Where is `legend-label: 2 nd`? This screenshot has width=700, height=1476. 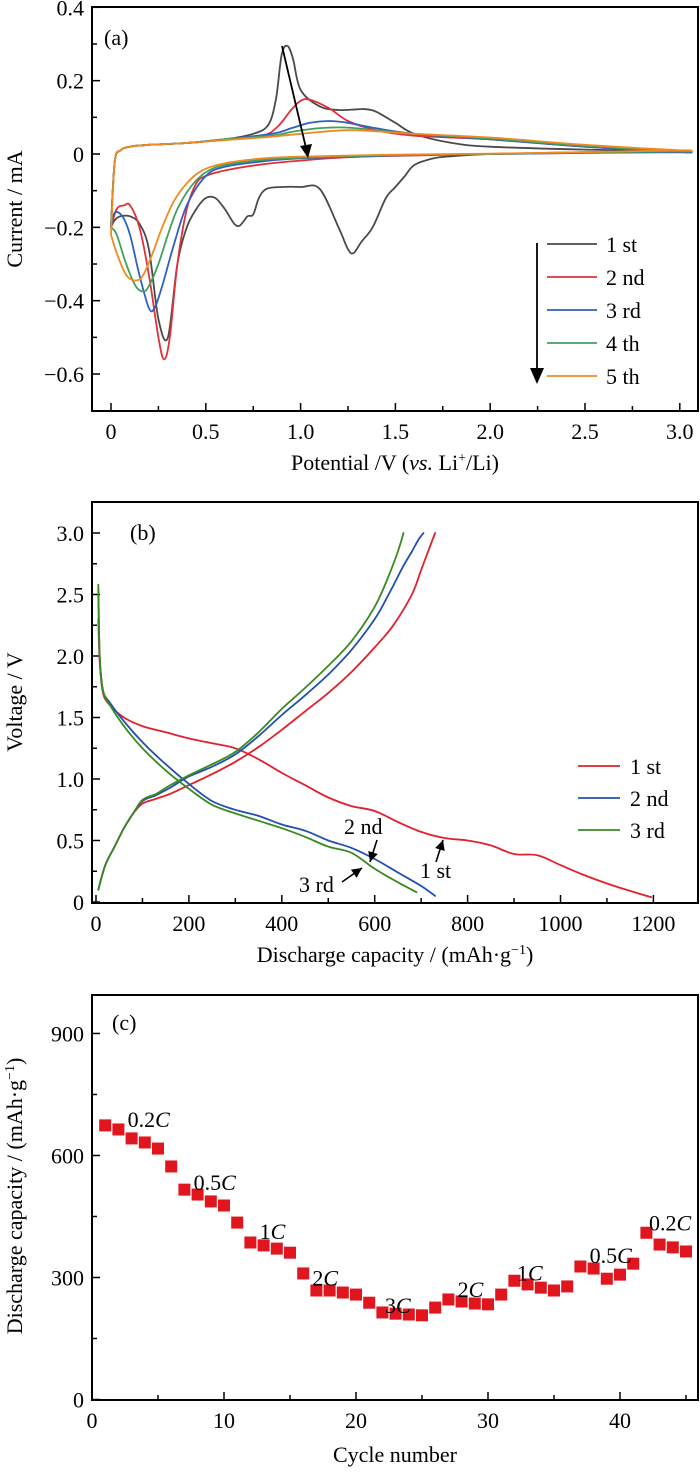
legend-label: 2 nd is located at coordinates (649, 798).